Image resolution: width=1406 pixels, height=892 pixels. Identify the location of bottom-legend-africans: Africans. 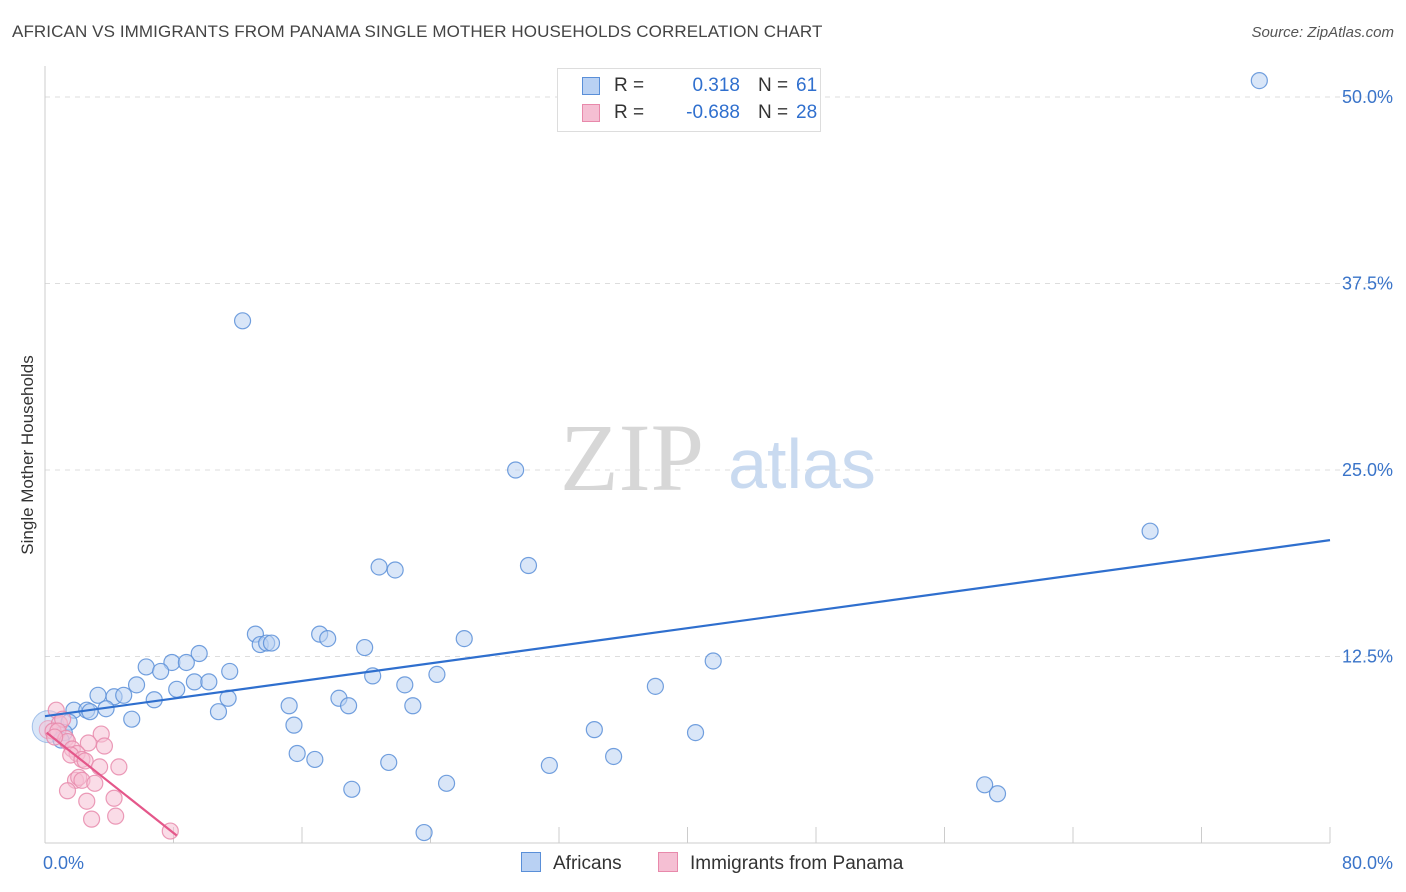
(571, 863).